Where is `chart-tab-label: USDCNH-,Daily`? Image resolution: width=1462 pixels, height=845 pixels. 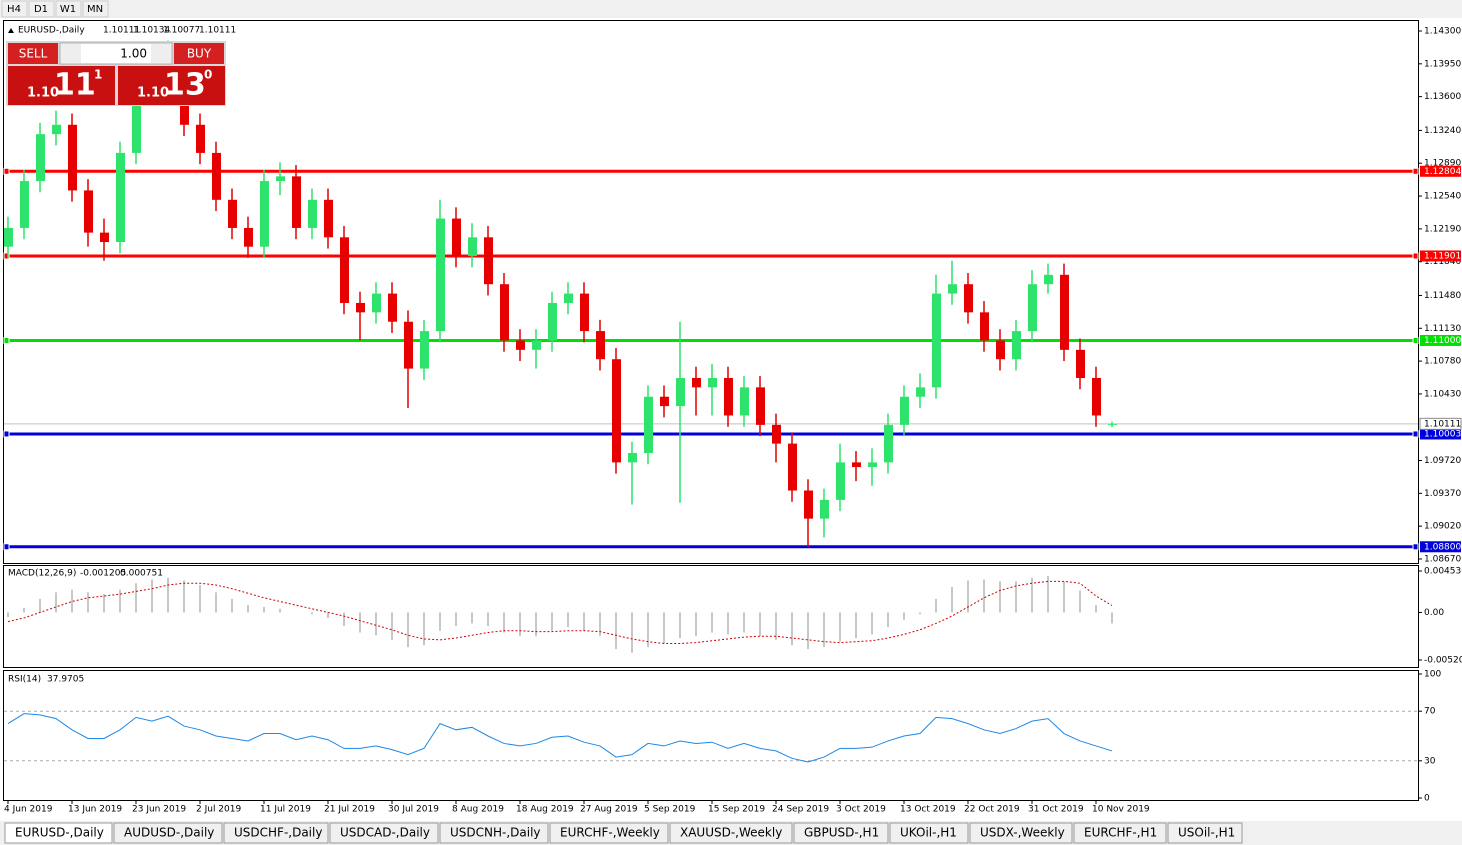 chart-tab-label: USDCNH-,Daily is located at coordinates (495, 833).